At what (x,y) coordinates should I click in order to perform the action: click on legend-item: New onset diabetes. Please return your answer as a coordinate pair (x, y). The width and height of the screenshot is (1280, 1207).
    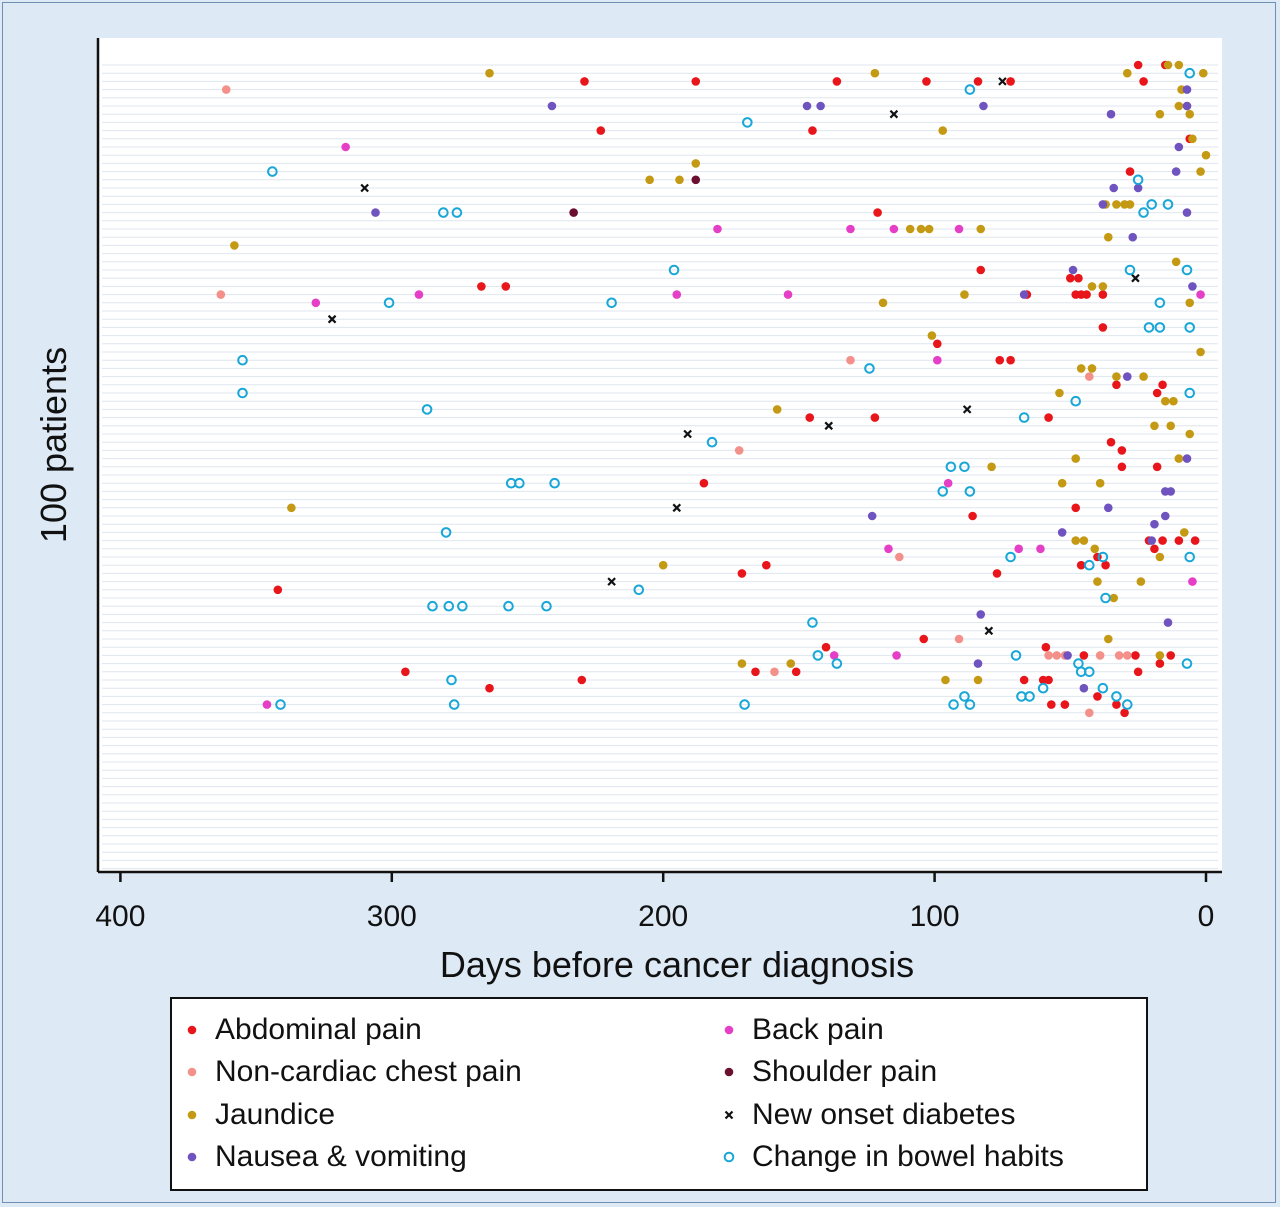
    Looking at the image, I should click on (862, 1115).